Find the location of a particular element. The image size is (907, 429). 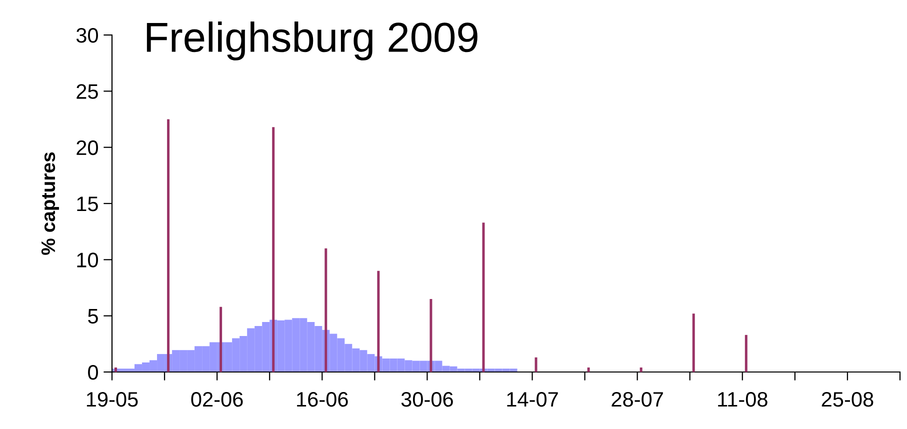

y-tick-label: 10 is located at coordinates (87, 260).